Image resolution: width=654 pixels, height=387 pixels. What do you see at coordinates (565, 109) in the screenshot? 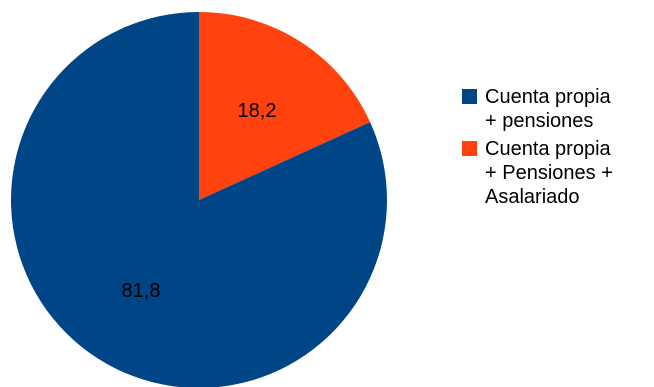
I see `legend-label-cuenta-propia-pensiones: Cuenta propia + pensiones` at bounding box center [565, 109].